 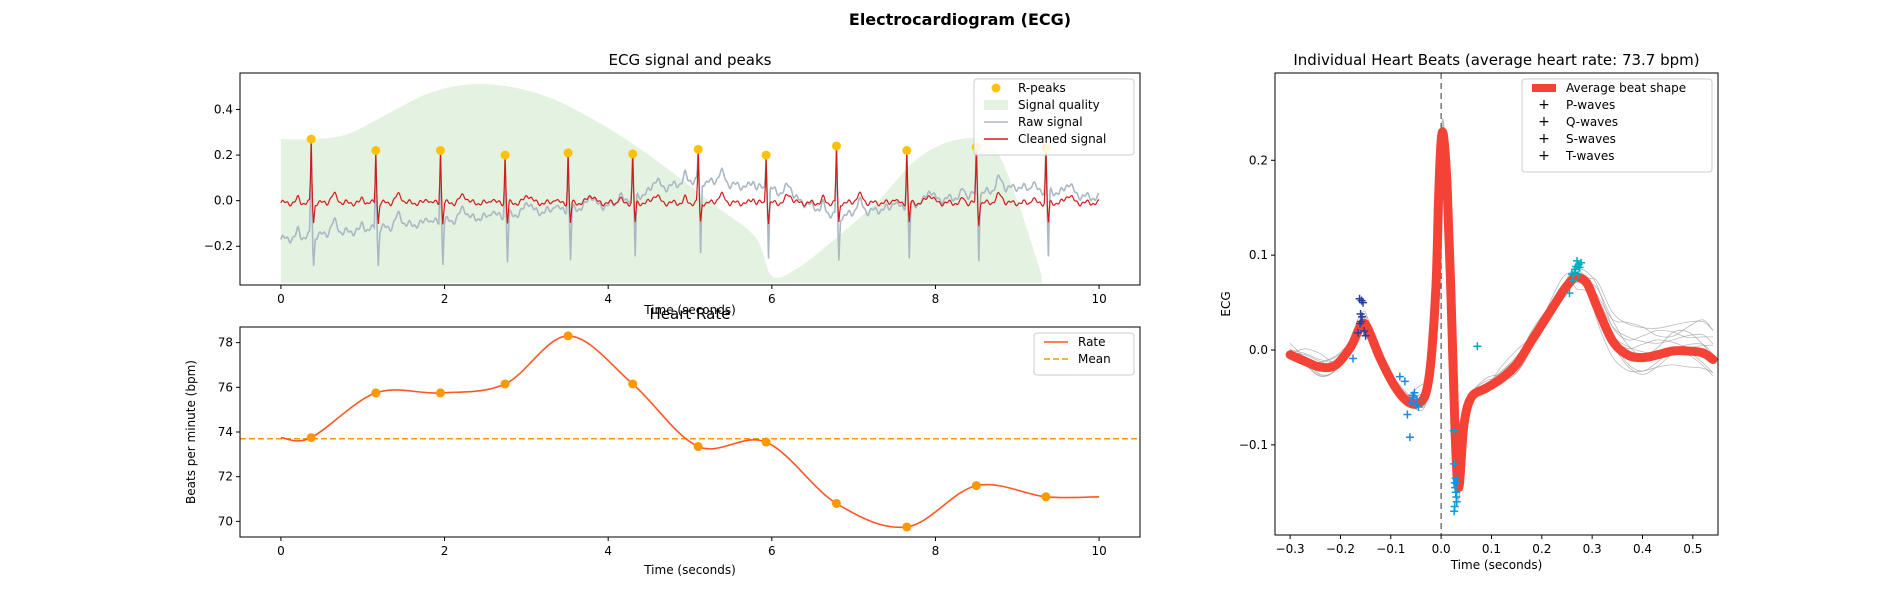 What do you see at coordinates (1290, 549) in the screenshot?
I see `x-tick-label: −0.3` at bounding box center [1290, 549].